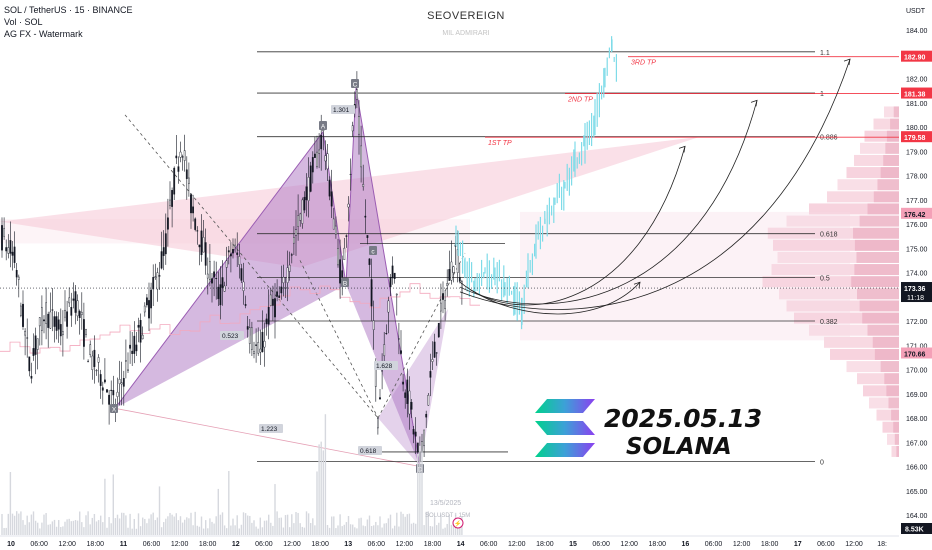 This screenshot has width=932, height=550. Describe the element at coordinates (23, 22) in the screenshot. I see `volume-legend: Vol · SOL` at that location.